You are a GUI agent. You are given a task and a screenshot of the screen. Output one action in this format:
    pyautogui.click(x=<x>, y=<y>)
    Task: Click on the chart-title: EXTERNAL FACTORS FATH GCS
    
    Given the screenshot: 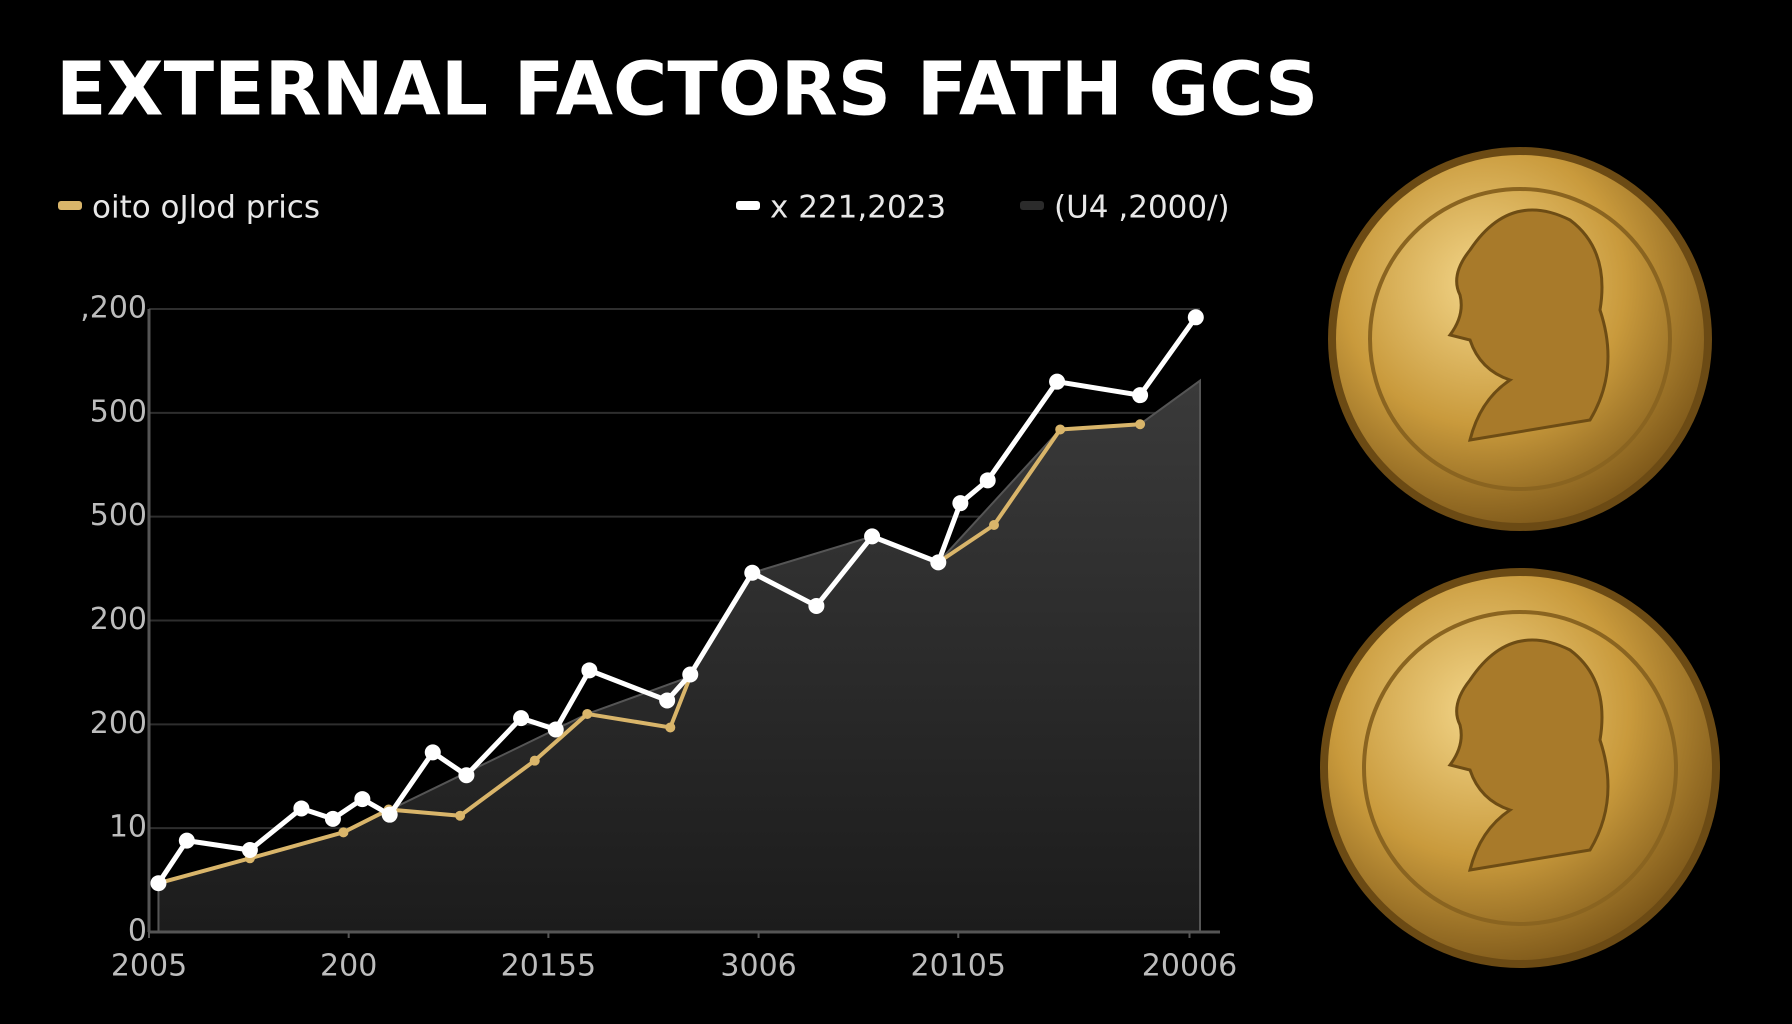 What is the action you would take?
    pyautogui.click(x=687, y=90)
    